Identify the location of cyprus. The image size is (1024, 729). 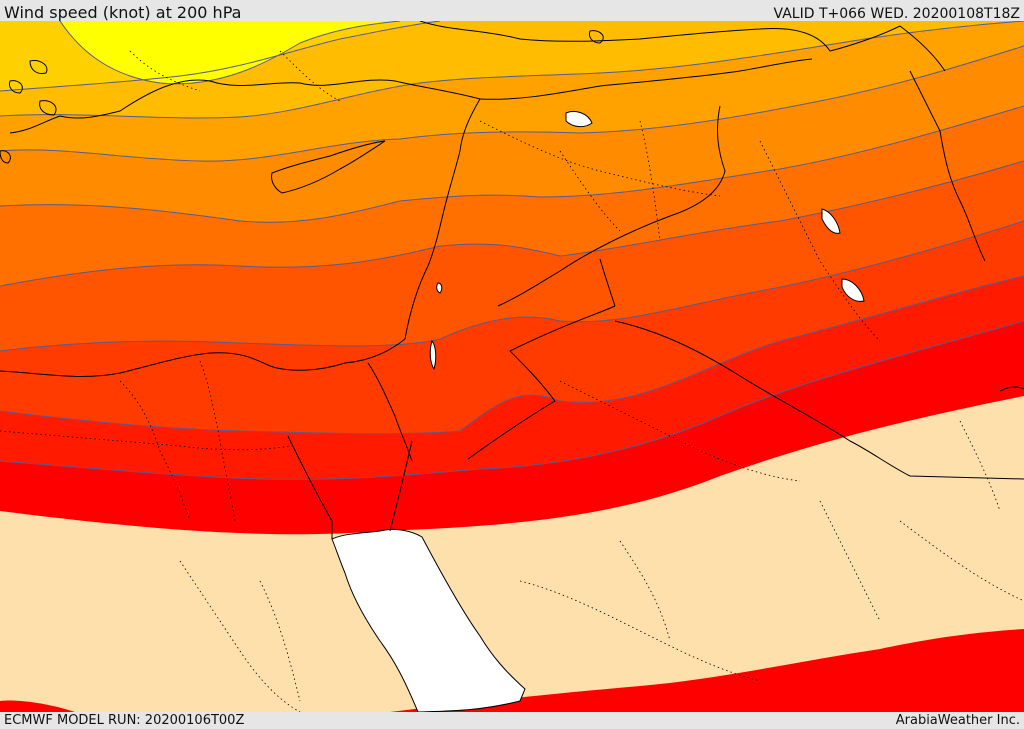
(328, 167).